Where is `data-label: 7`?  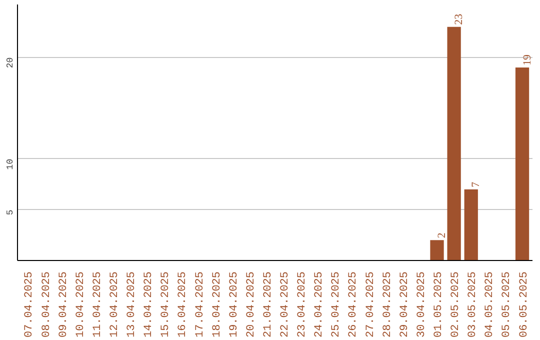
data-label: 7 is located at coordinates (476, 184).